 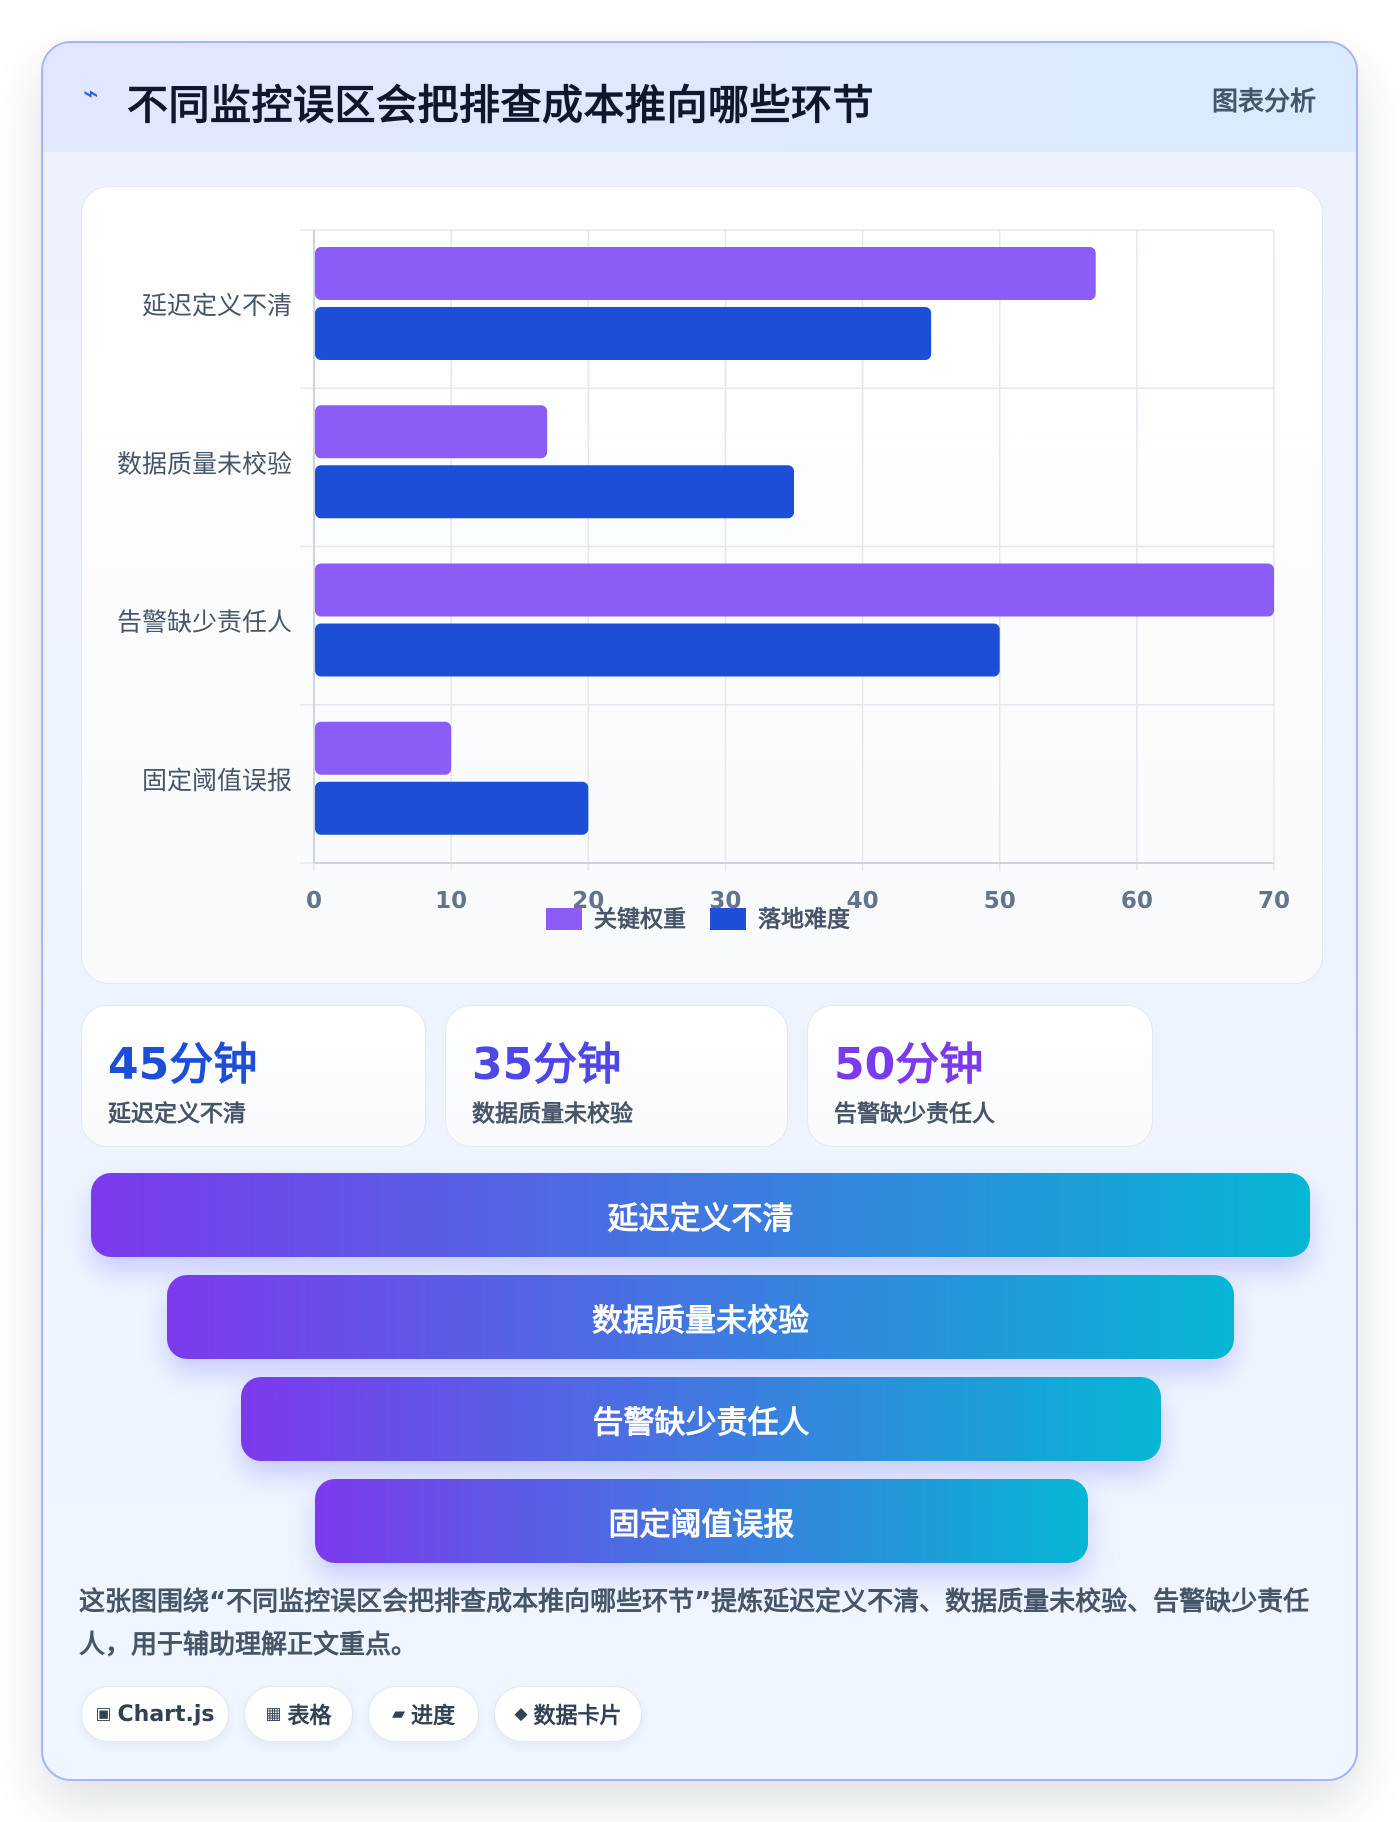 I want to click on chart-icon: ▣, so click(x=103, y=1714).